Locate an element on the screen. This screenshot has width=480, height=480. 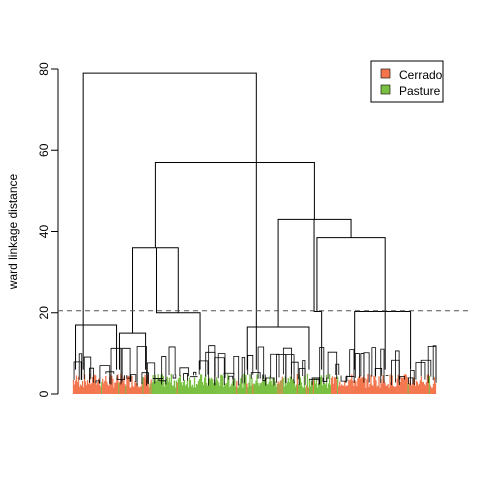
merge-J is located at coordinates (314, 272).